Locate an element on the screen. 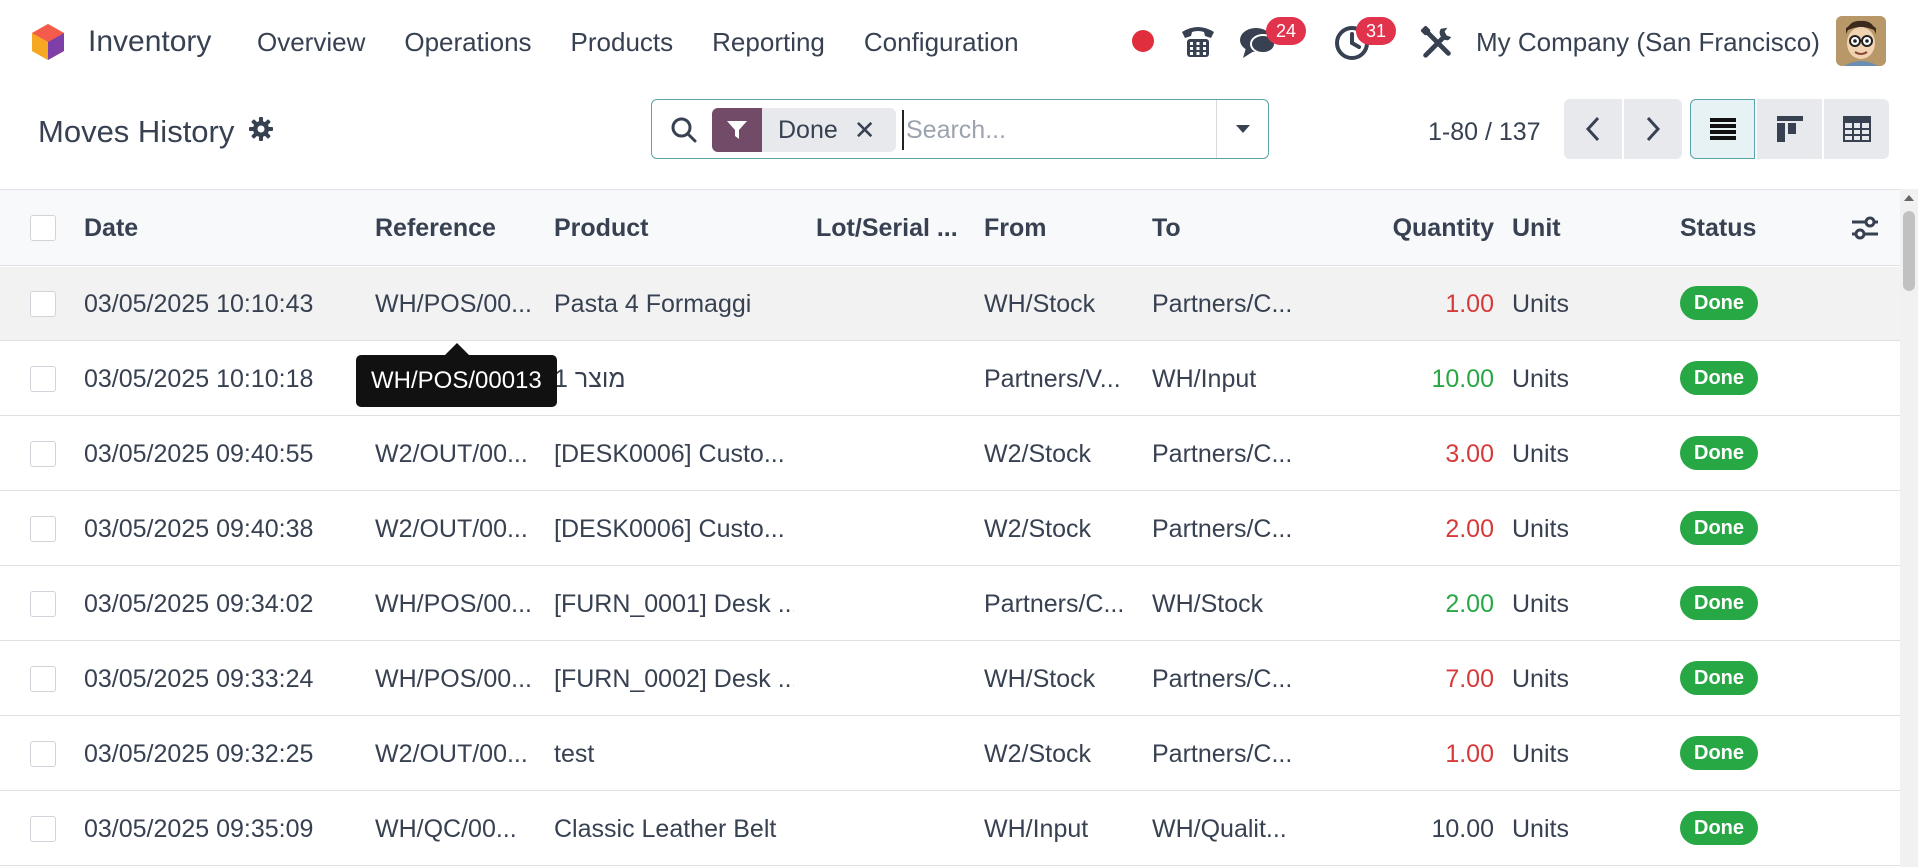 The image size is (1918, 867). app-name: Inventory is located at coordinates (150, 41).